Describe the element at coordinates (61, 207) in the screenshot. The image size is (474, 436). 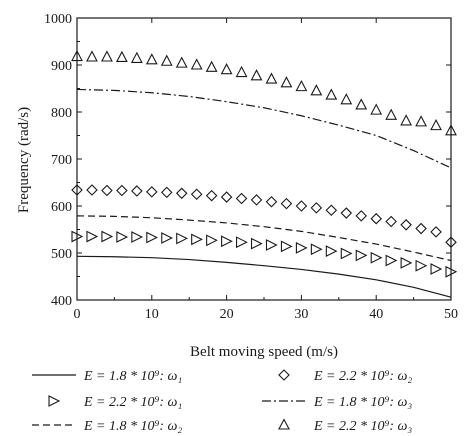
I see `y-tick-label: 600` at that location.